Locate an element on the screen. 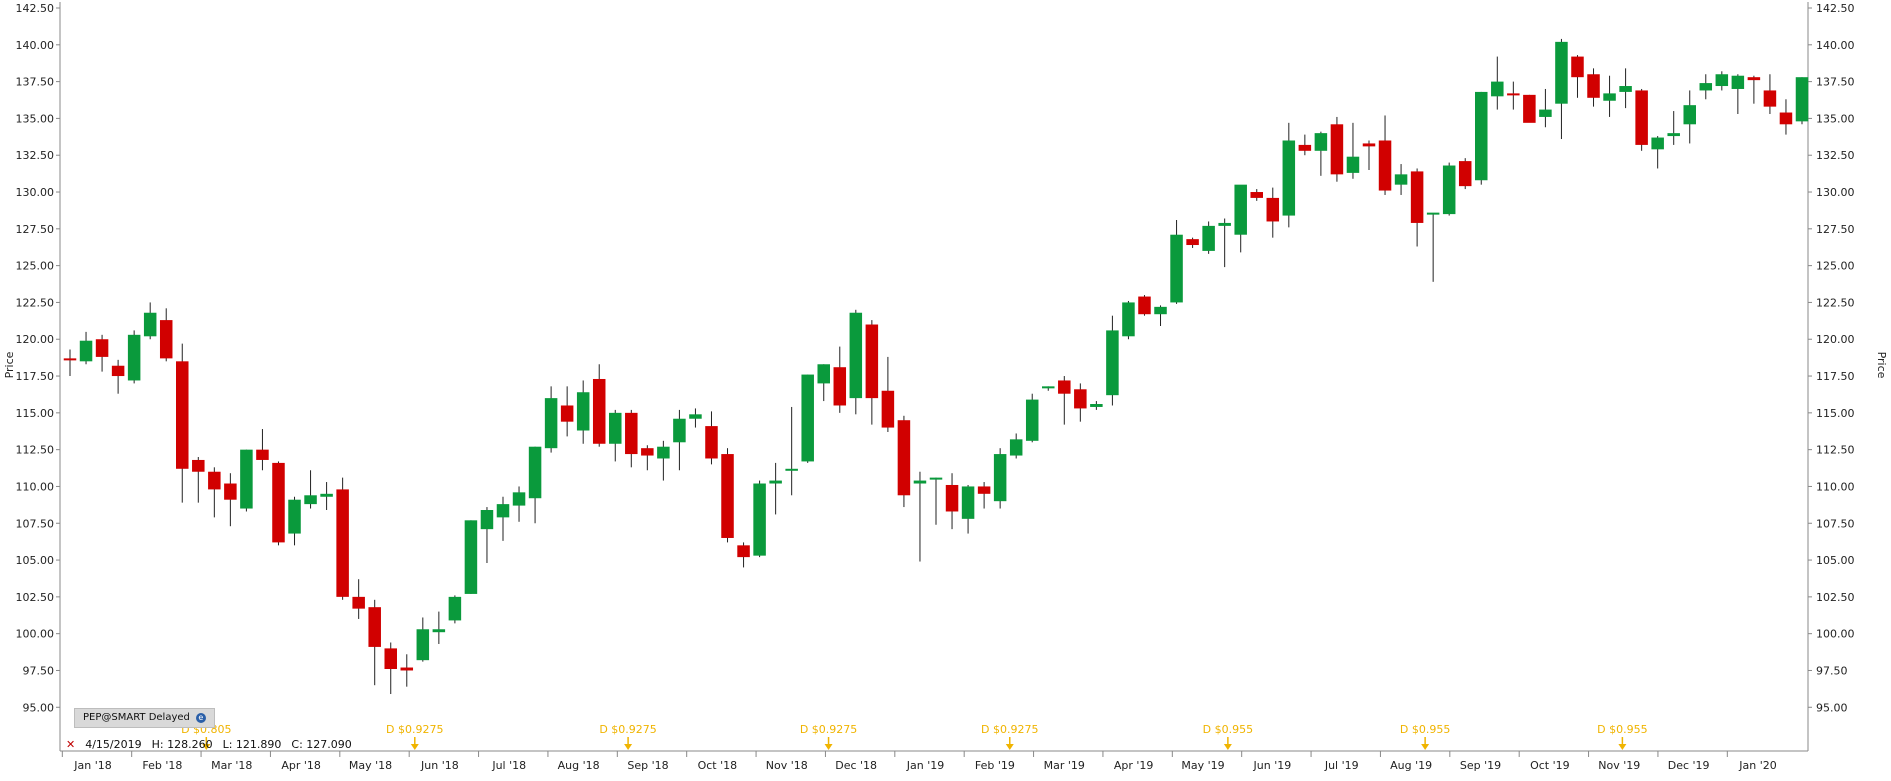 The height and width of the screenshot is (781, 1891). y-tick-label-left: 97.50 is located at coordinates (39, 670).